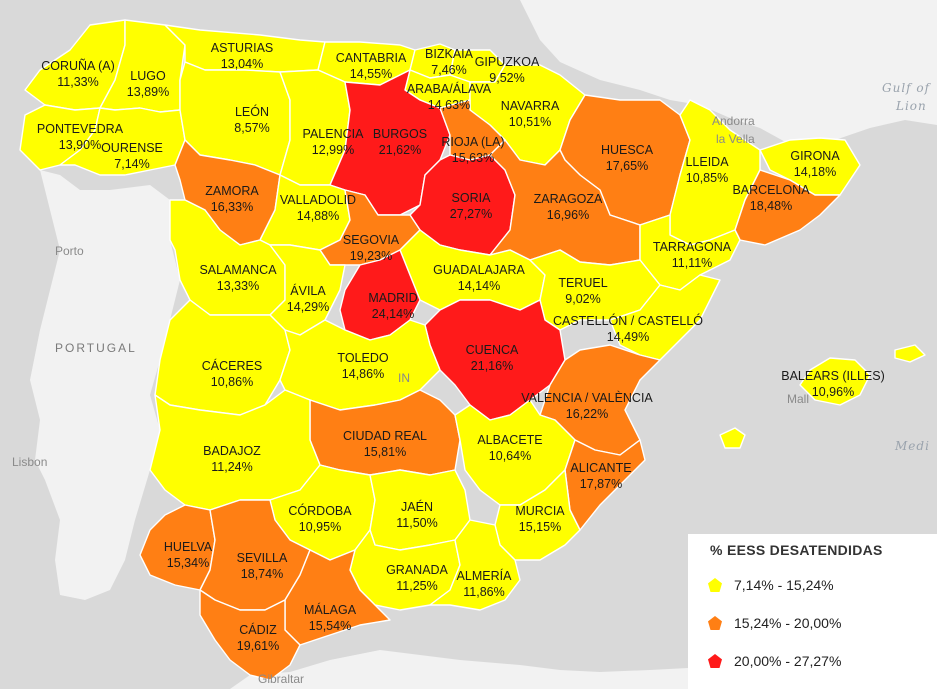 The height and width of the screenshot is (689, 937). Describe the element at coordinates (242, 48) in the screenshot. I see `label-name: ASTURIAS` at that location.